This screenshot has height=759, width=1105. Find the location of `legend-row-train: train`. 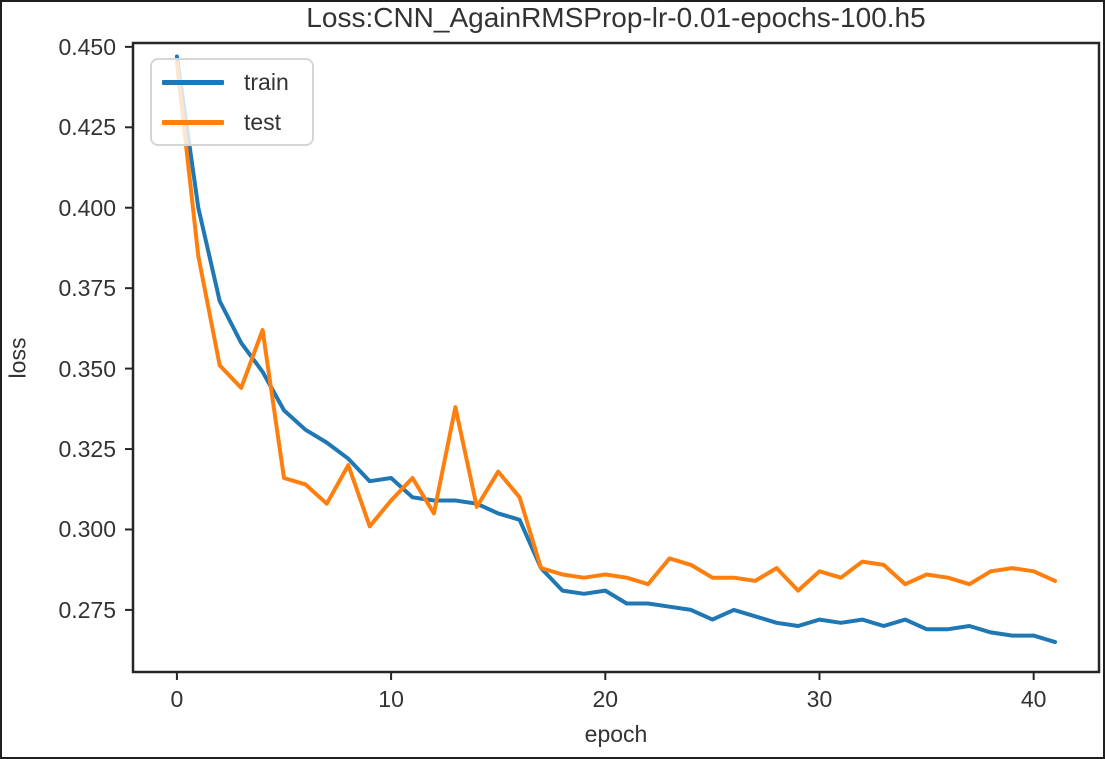

legend-row-train: train is located at coordinates (232, 82).